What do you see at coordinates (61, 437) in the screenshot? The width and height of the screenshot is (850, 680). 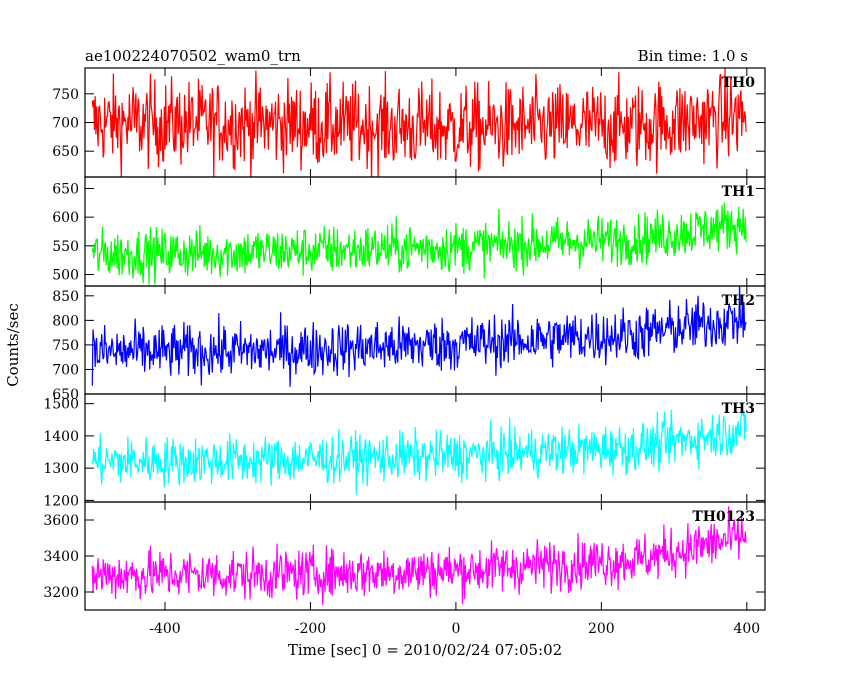 I see `y-tick-label: 1400` at bounding box center [61, 437].